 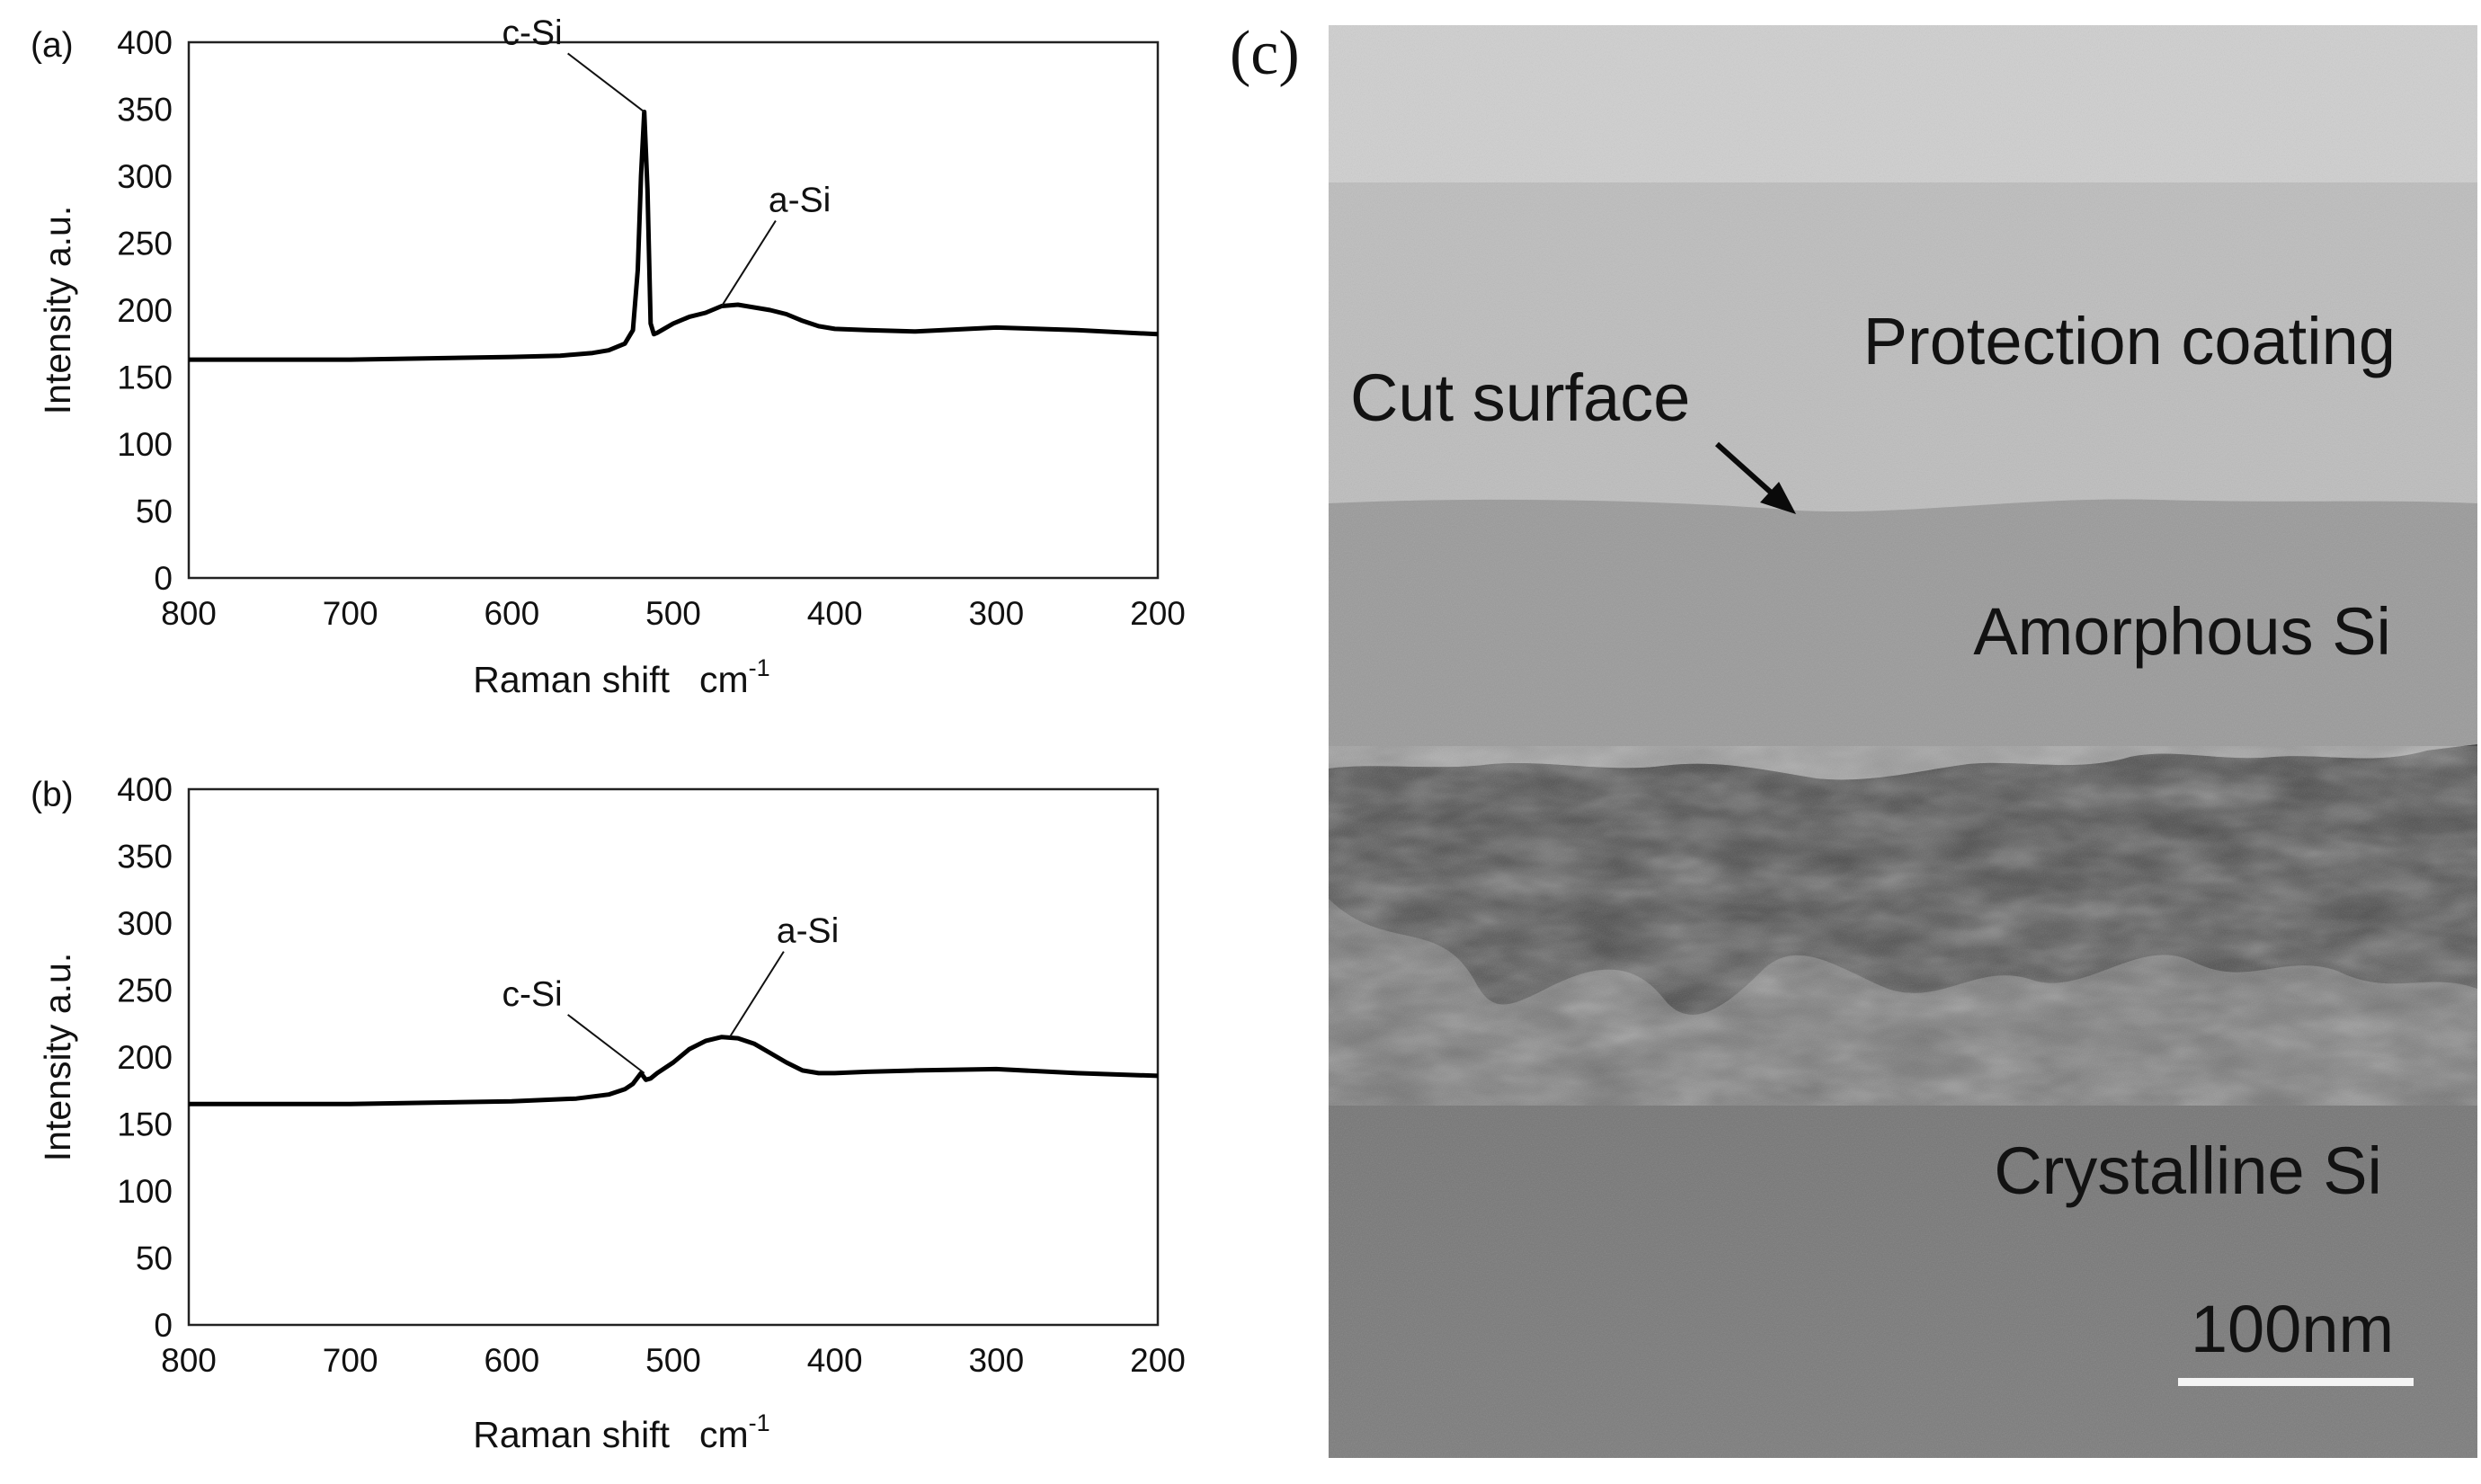 I want to click on y-ticks-b: 0 50 100 150 200 250 300 350 400, so click(x=145, y=1057).